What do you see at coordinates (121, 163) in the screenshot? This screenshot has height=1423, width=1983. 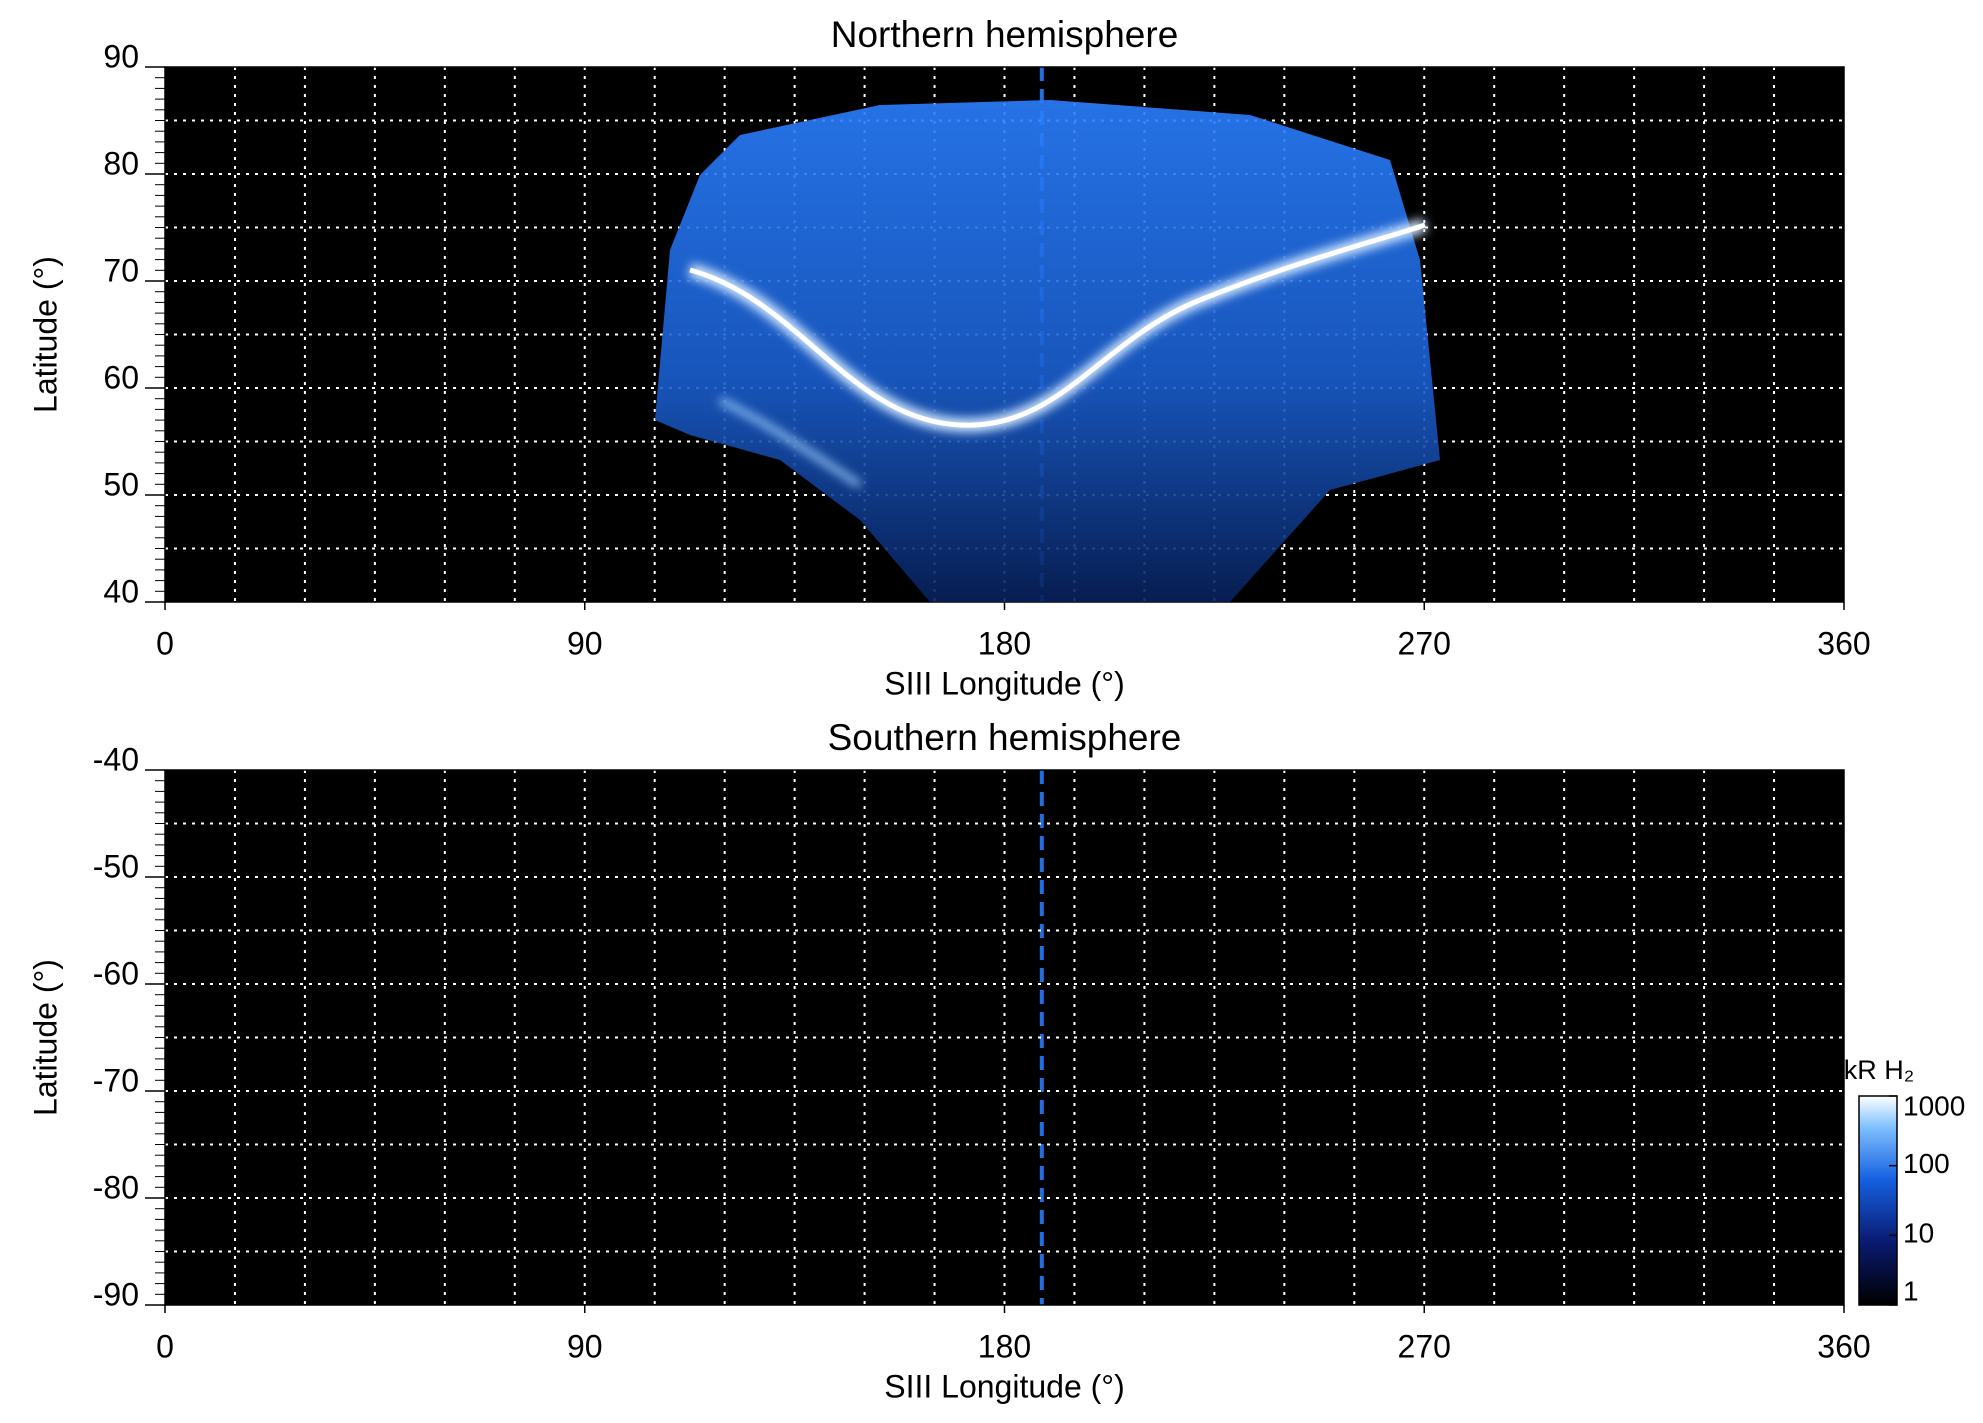 I see `y-tick-label: 80` at bounding box center [121, 163].